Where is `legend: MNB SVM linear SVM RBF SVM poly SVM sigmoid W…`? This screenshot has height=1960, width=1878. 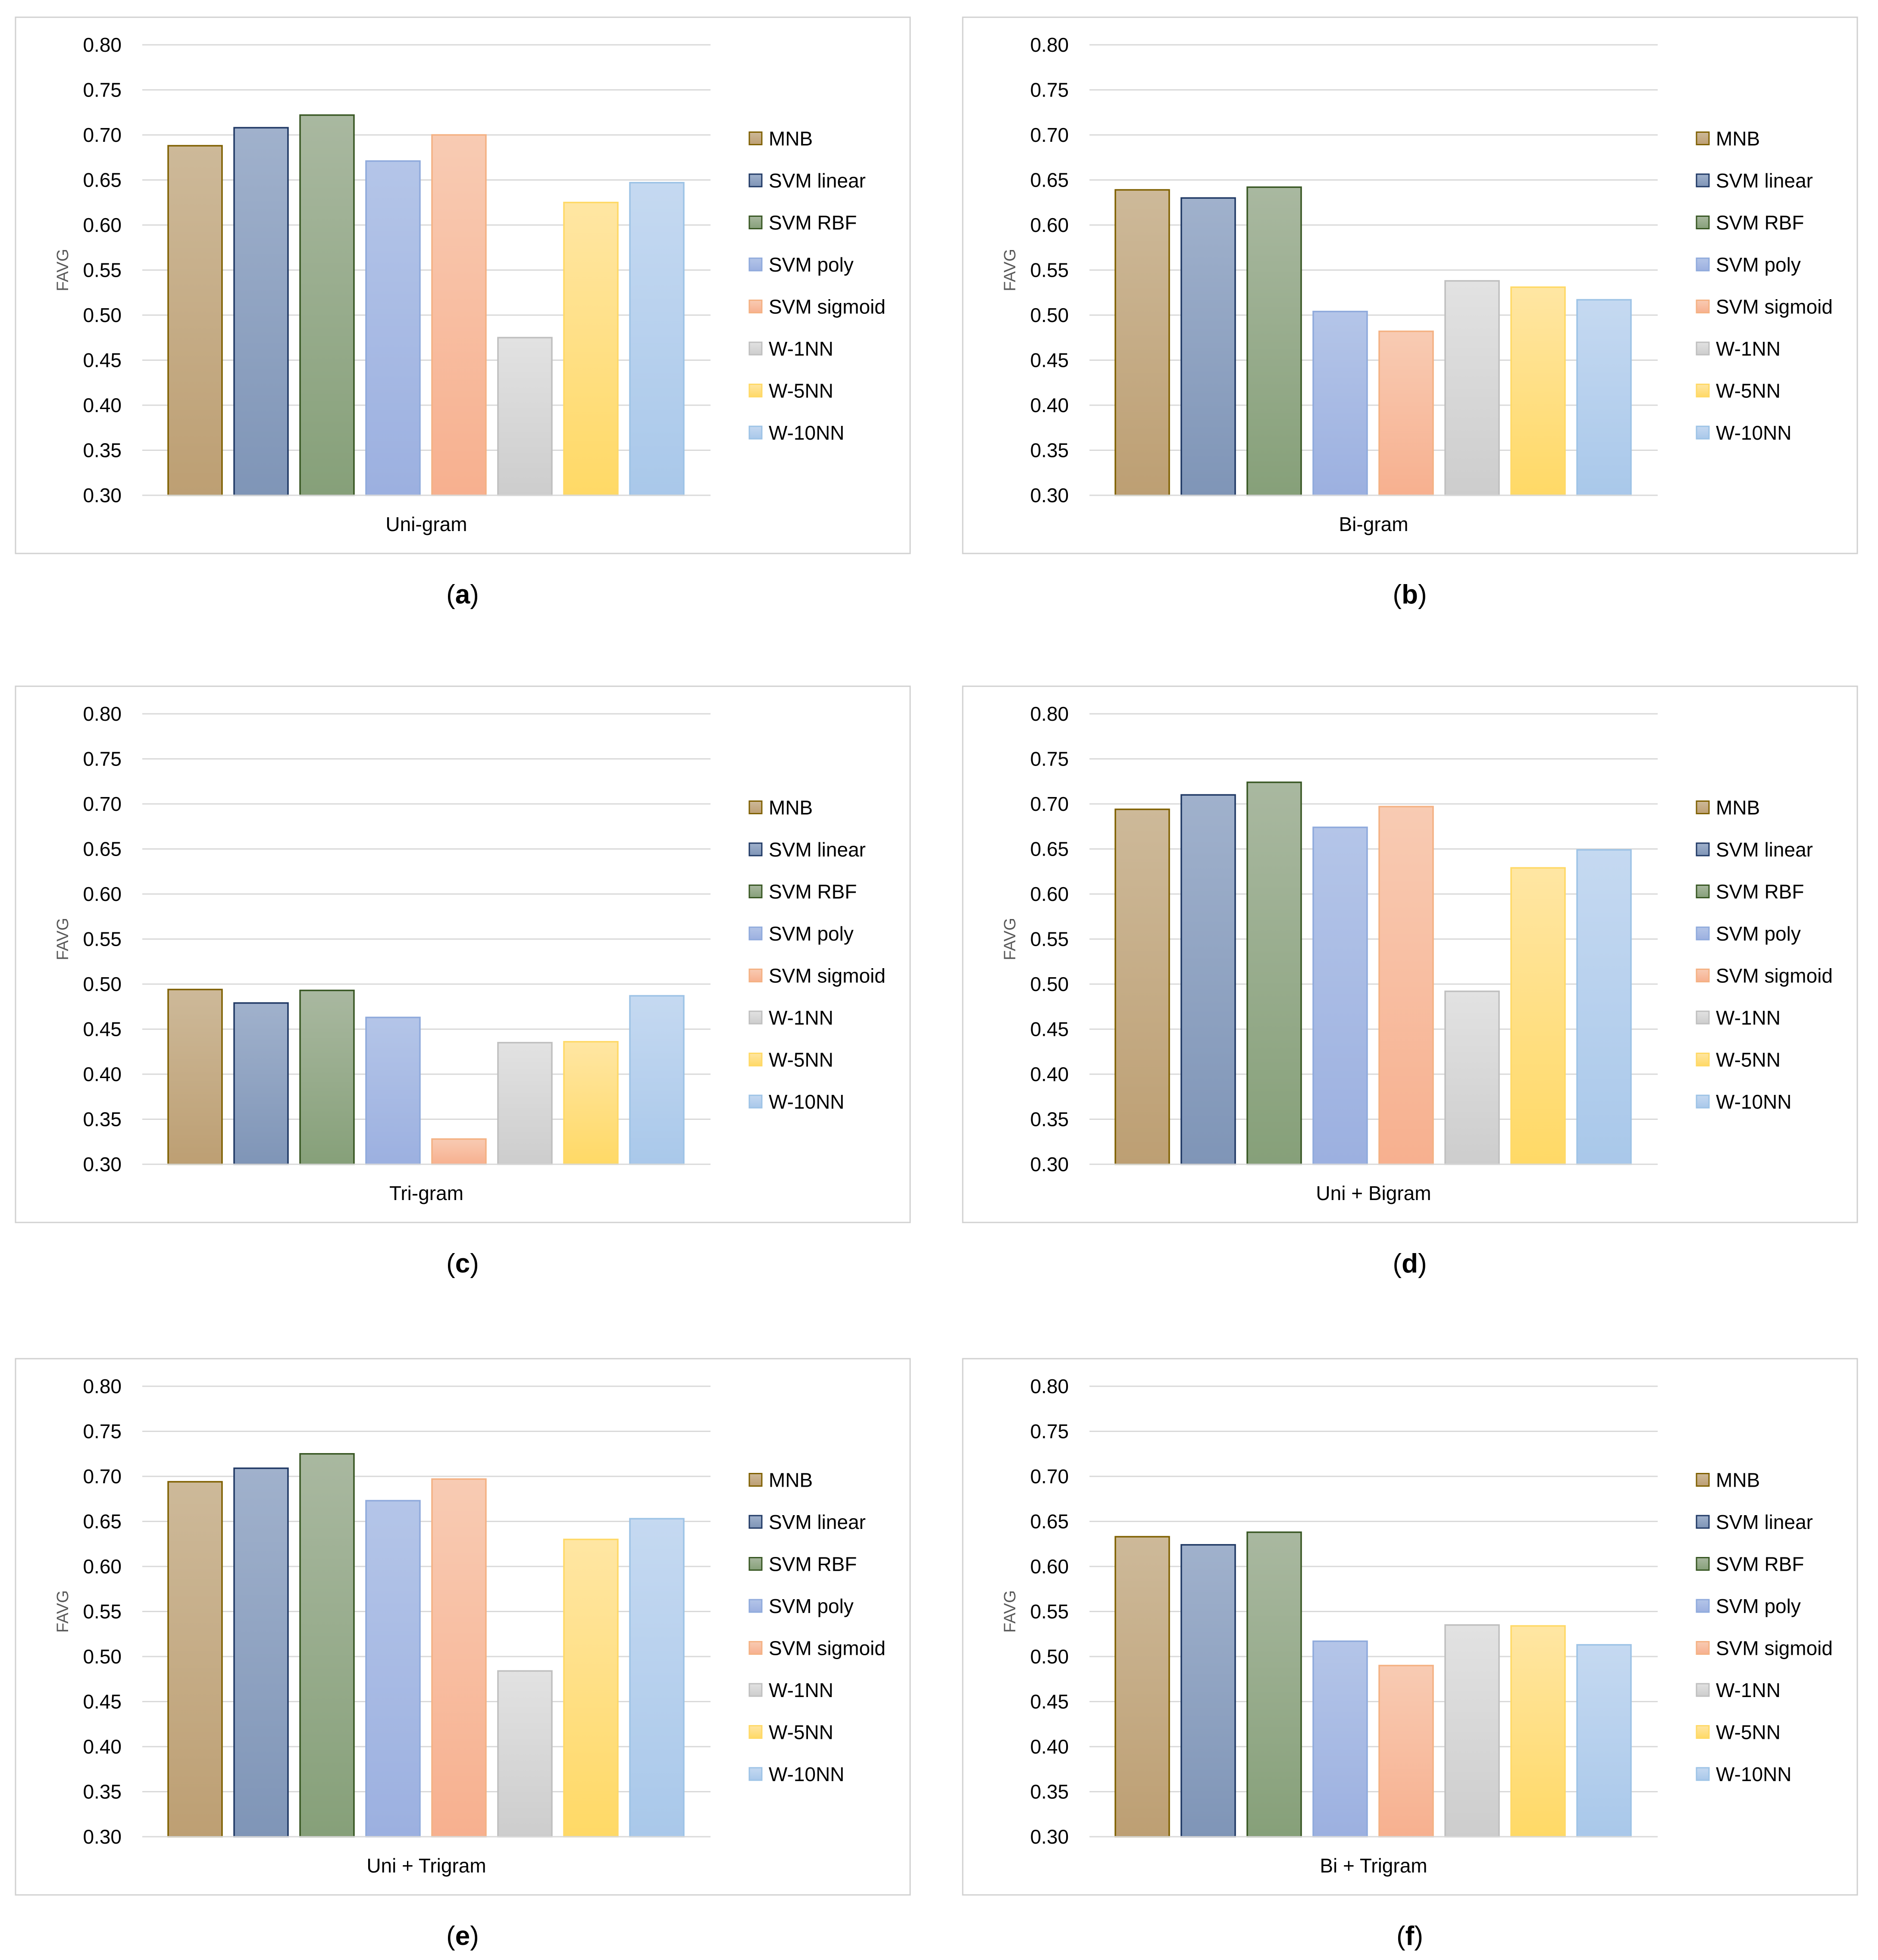
legend: MNB SVM linear SVM RBF SVM poly SVM sigmoid W… is located at coordinates (1765, 955).